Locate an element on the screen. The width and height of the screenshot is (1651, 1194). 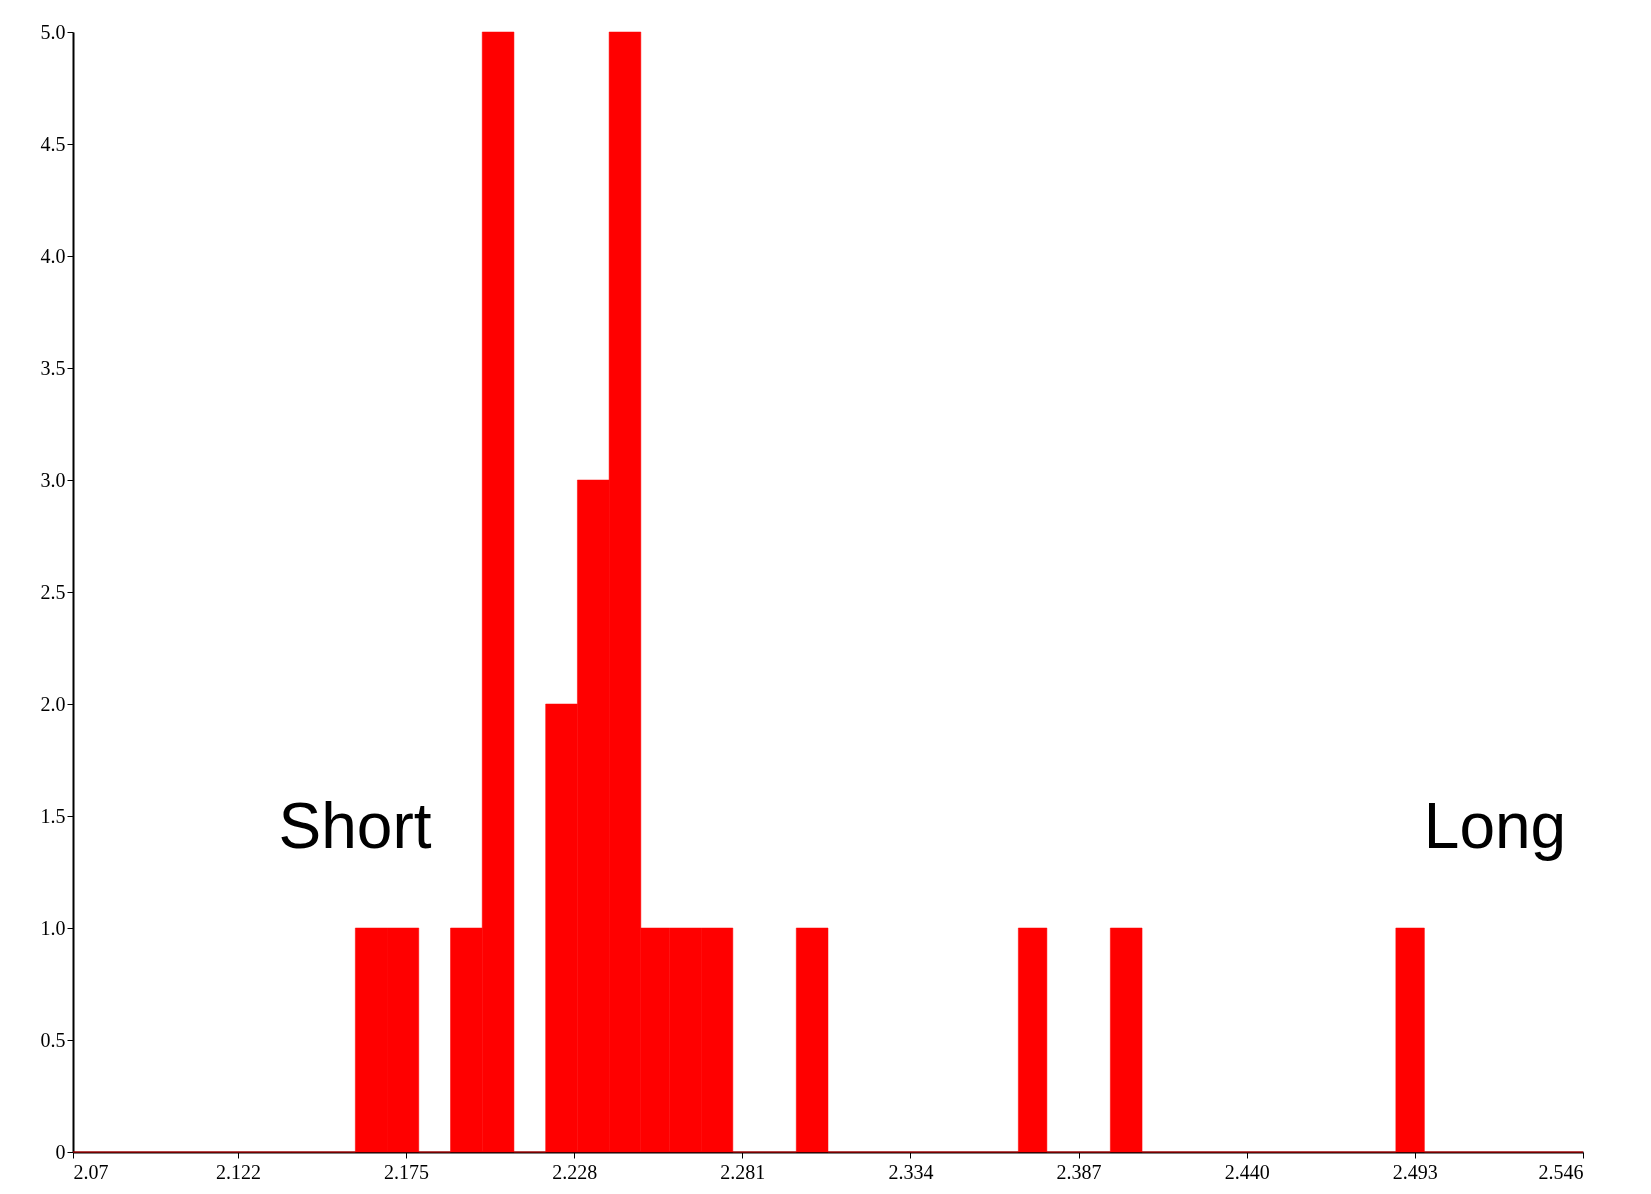
y-tick-label: 1.5 is located at coordinates (53, 815).